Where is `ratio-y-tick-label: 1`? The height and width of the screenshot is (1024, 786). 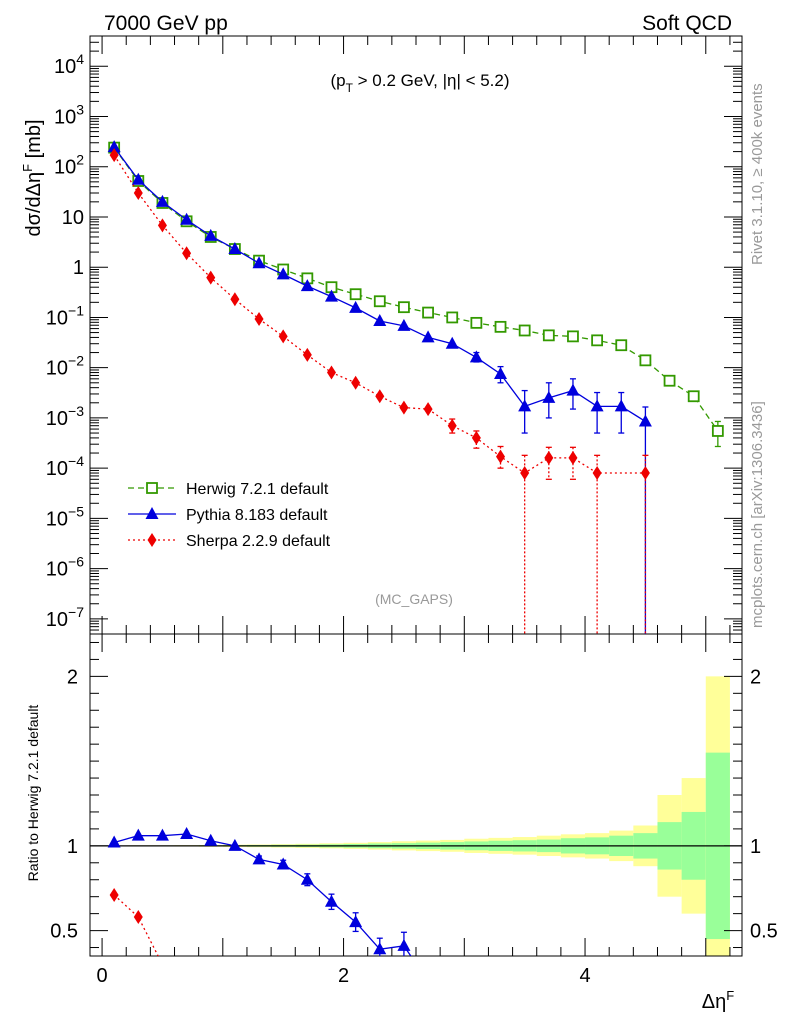
ratio-y-tick-label: 1 is located at coordinates (72, 847).